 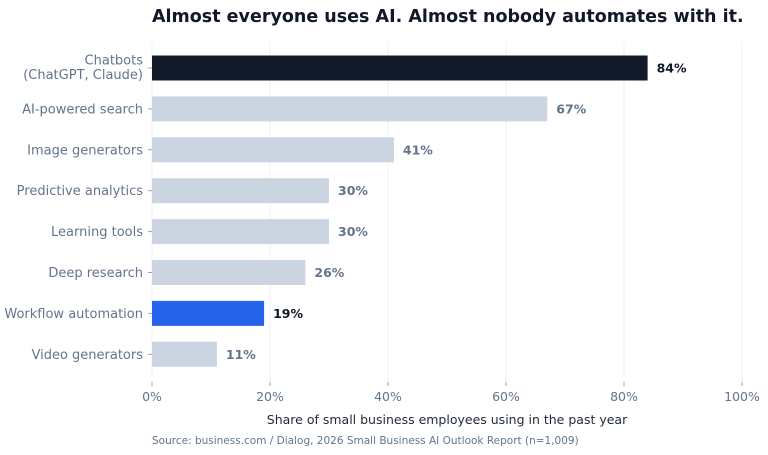 What do you see at coordinates (85, 150) in the screenshot?
I see `category-label: Image generators` at bounding box center [85, 150].